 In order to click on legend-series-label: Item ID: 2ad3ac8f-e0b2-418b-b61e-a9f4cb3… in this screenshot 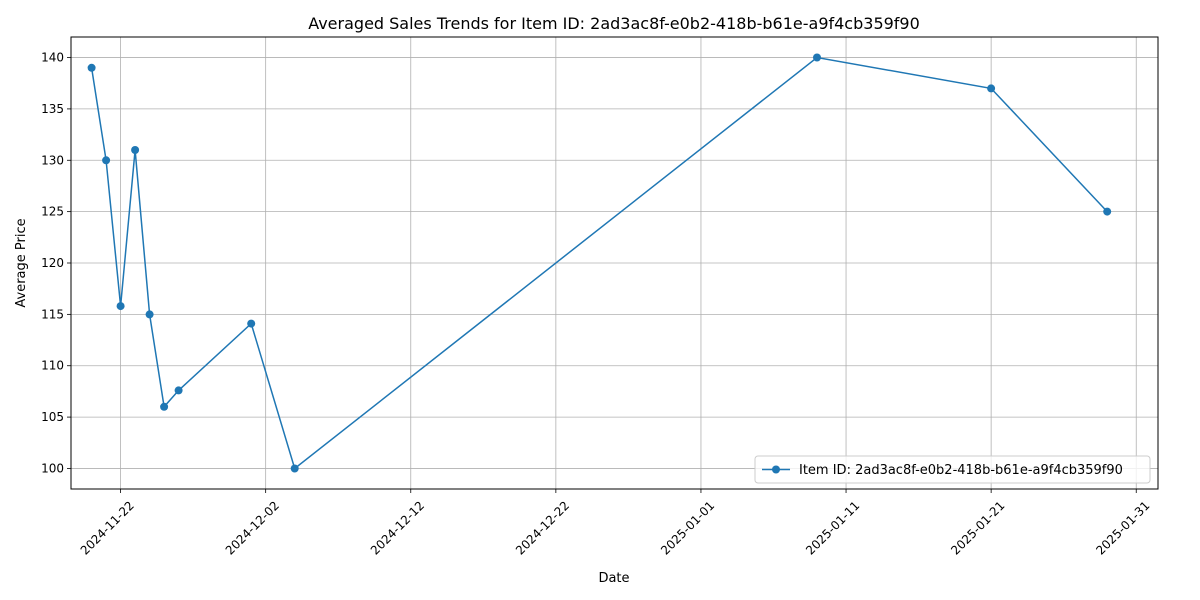, I will do `click(961, 470)`.